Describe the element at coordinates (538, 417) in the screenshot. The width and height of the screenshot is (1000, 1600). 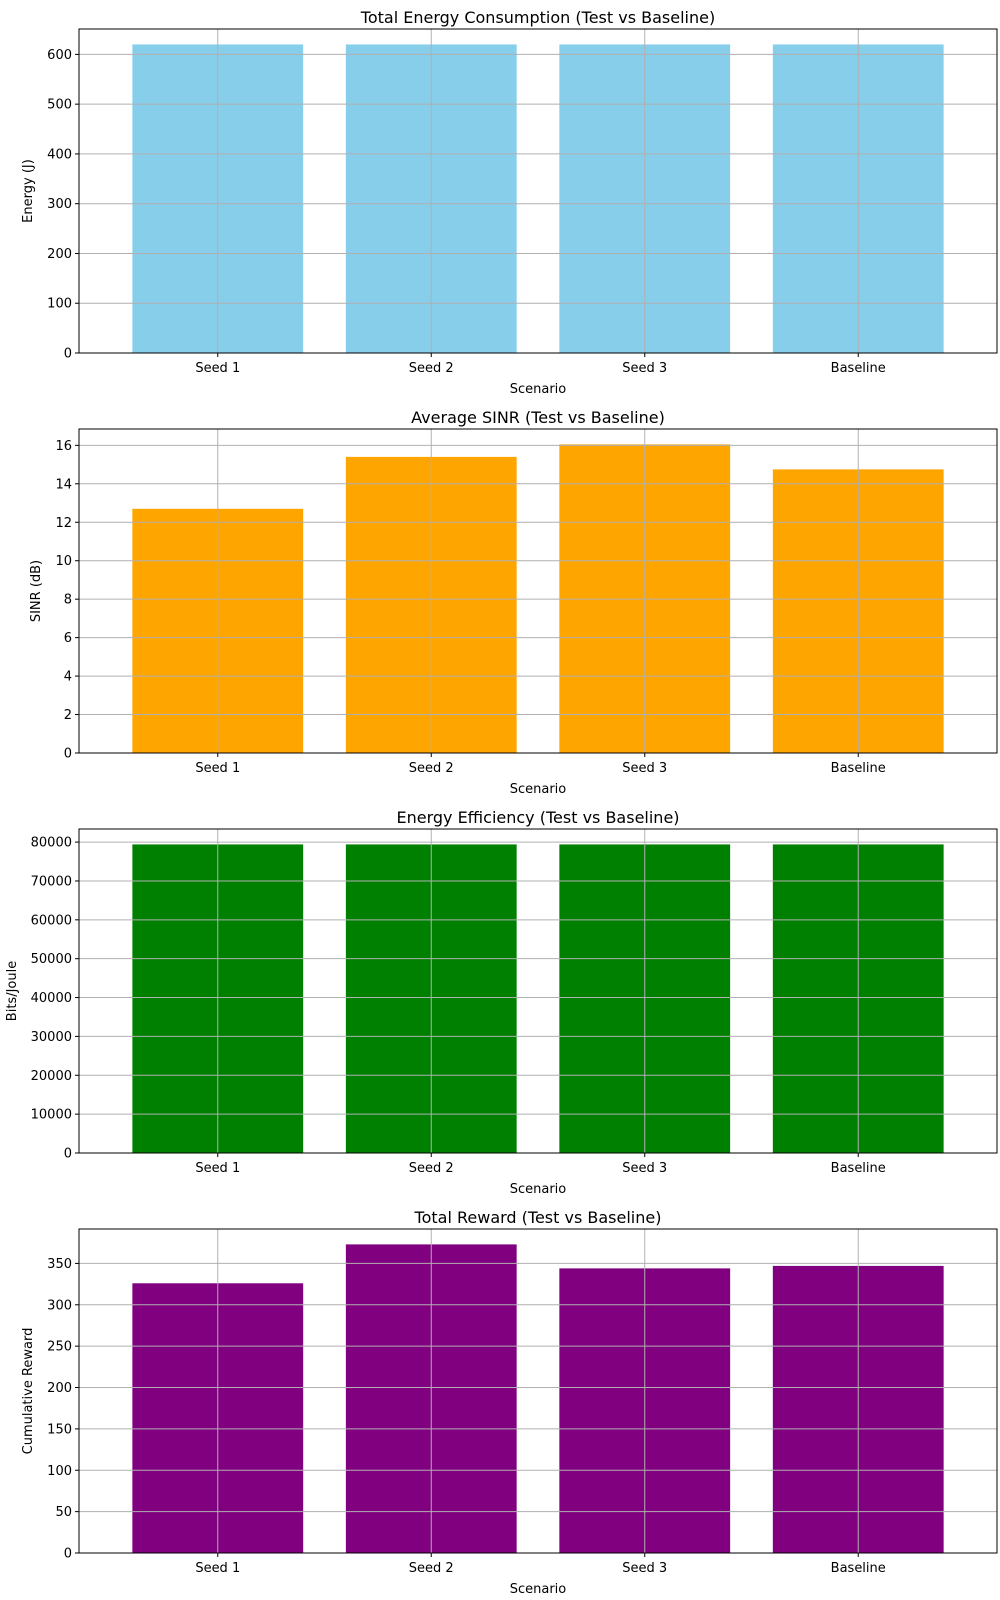
I see `chart-title: Average SINR (Test vs Baseline)` at that location.